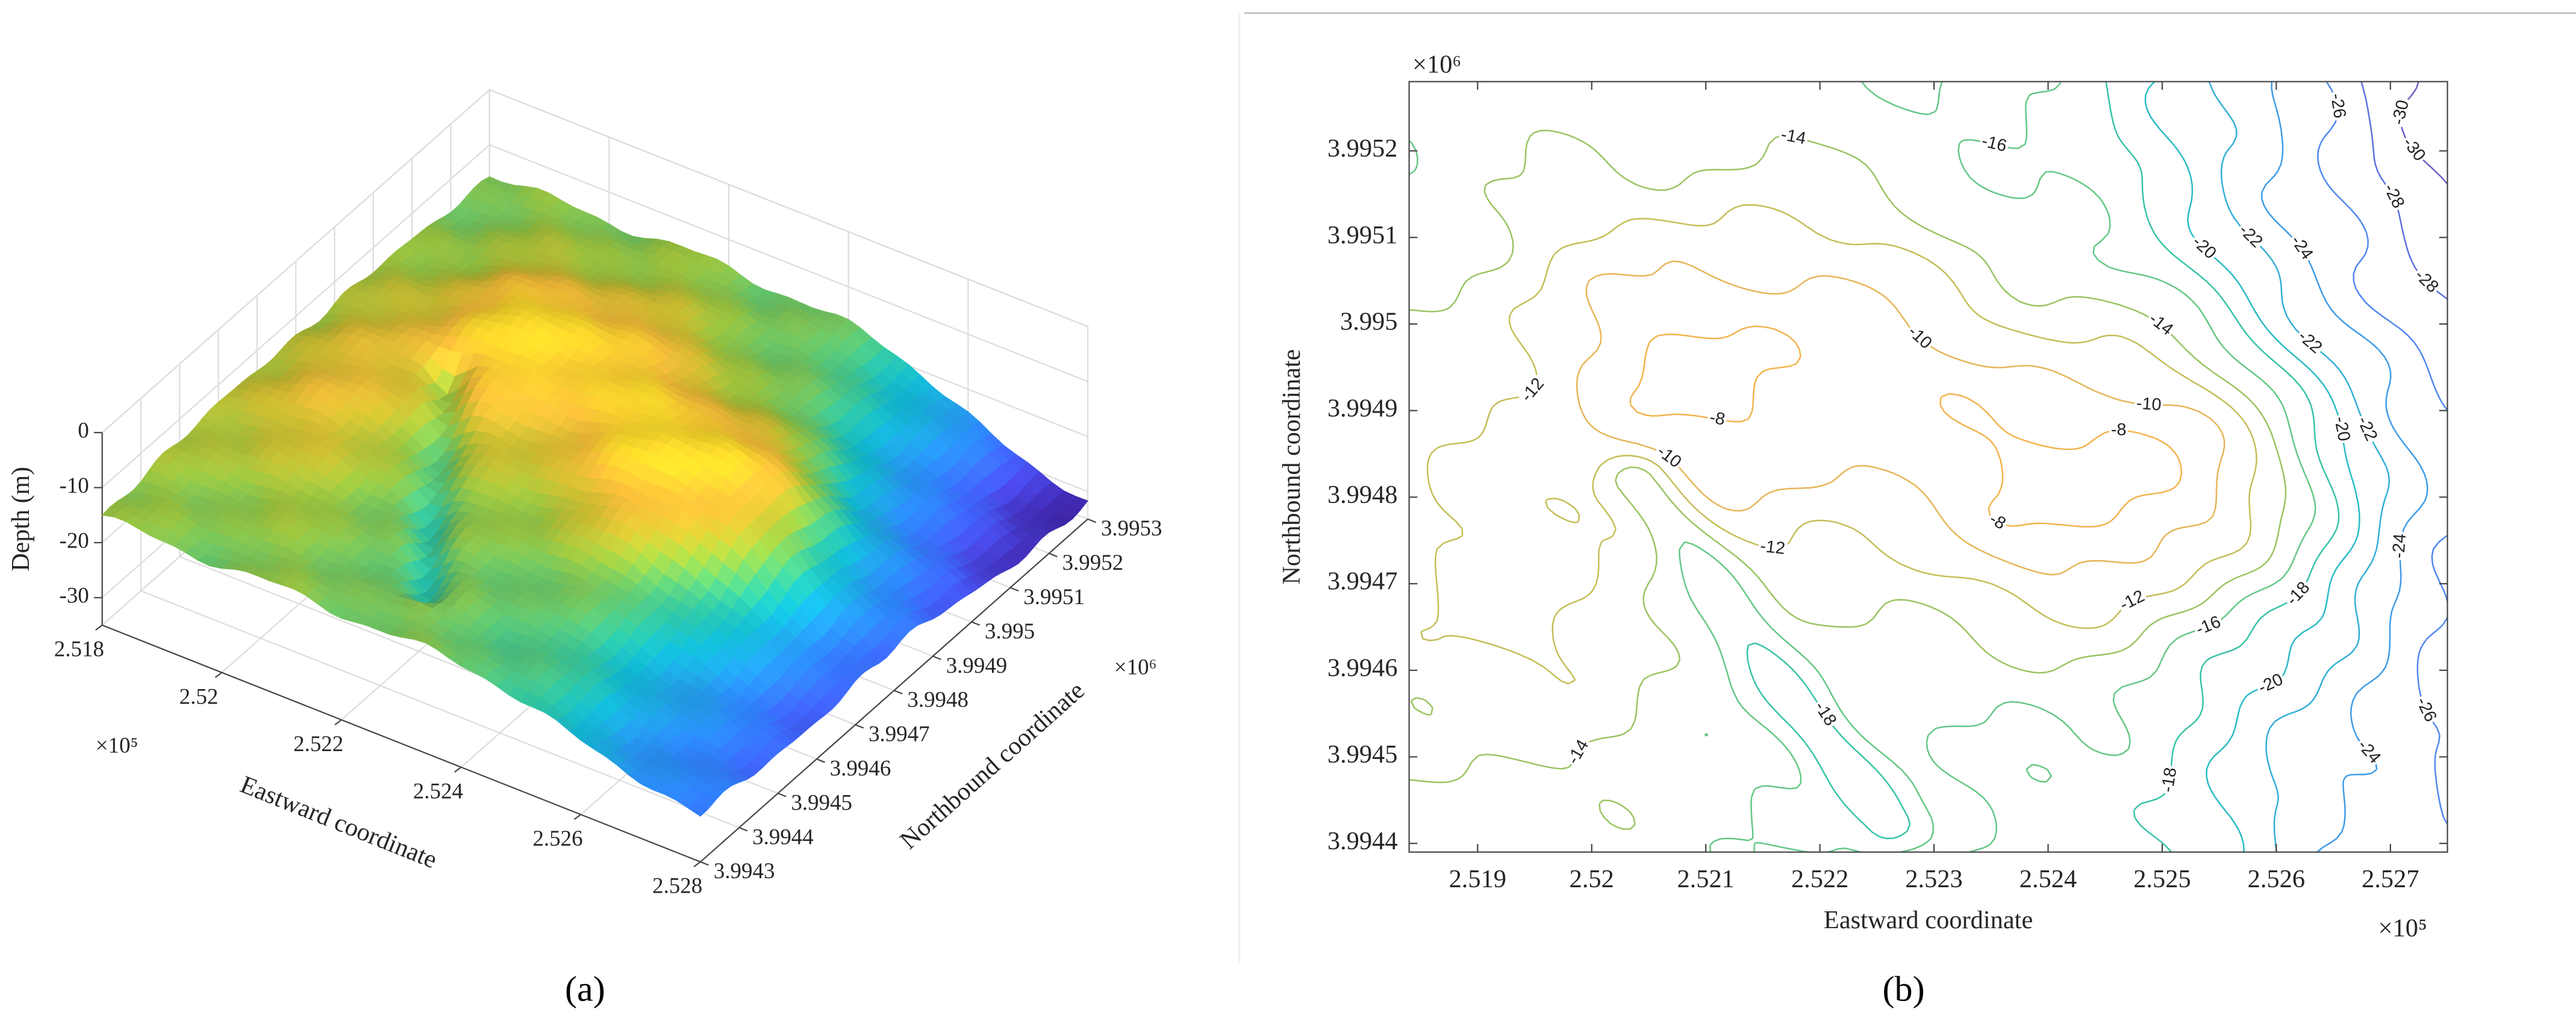 This screenshot has height=1030, width=2576. I want to click on x-tick-label: 2.528, so click(677, 885).